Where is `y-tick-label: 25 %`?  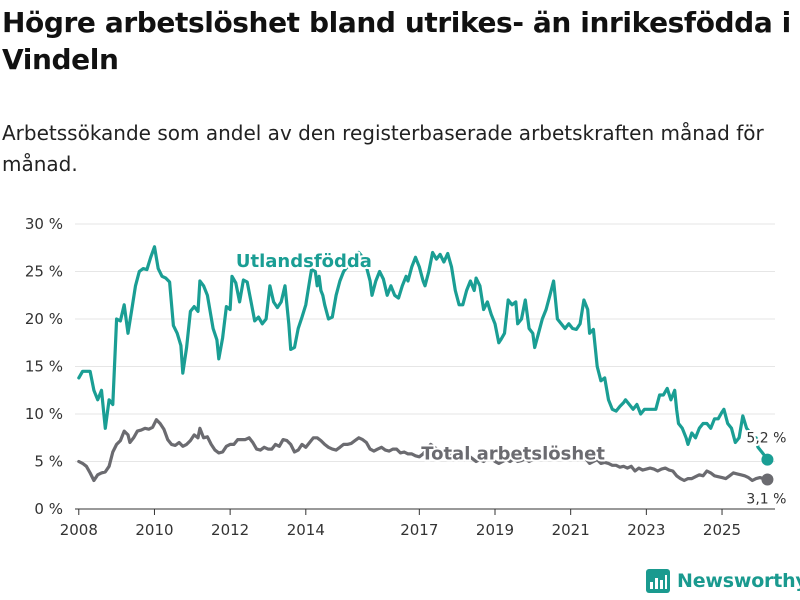
y-tick-label: 25 % is located at coordinates (44, 272).